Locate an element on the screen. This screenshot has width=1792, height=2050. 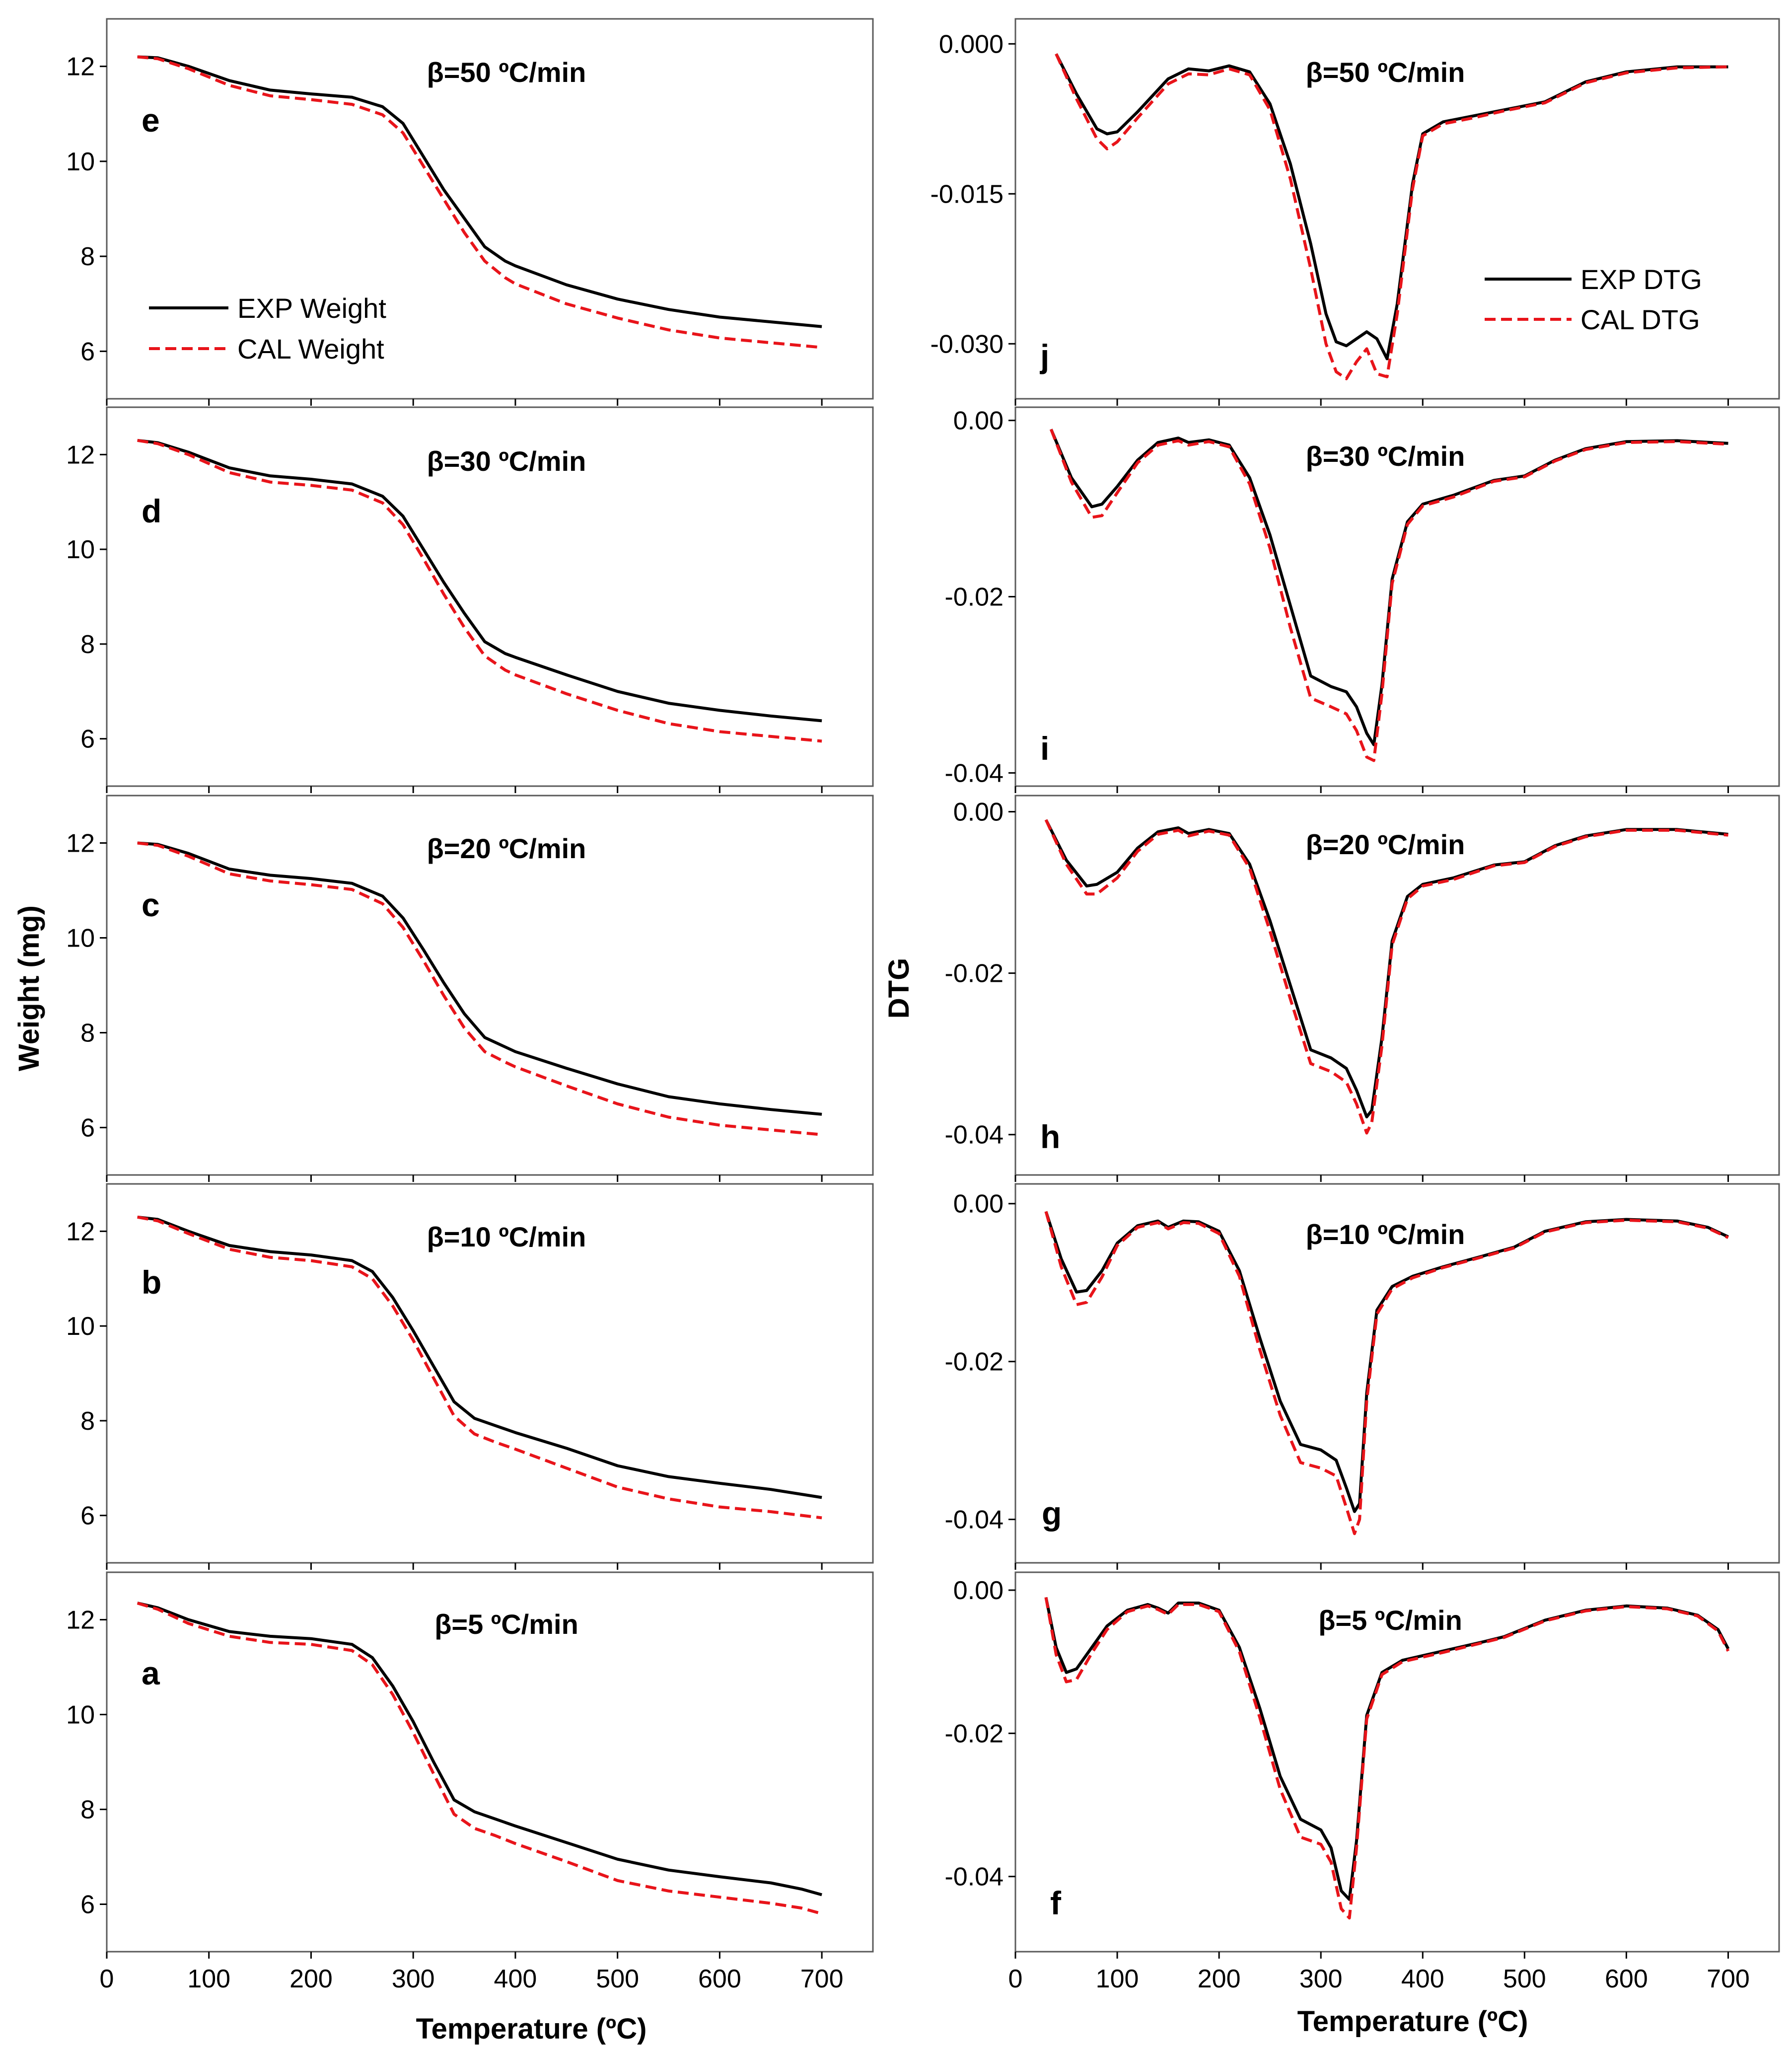
legend: EXP Weight CAL Weight is located at coordinates (267, 329).